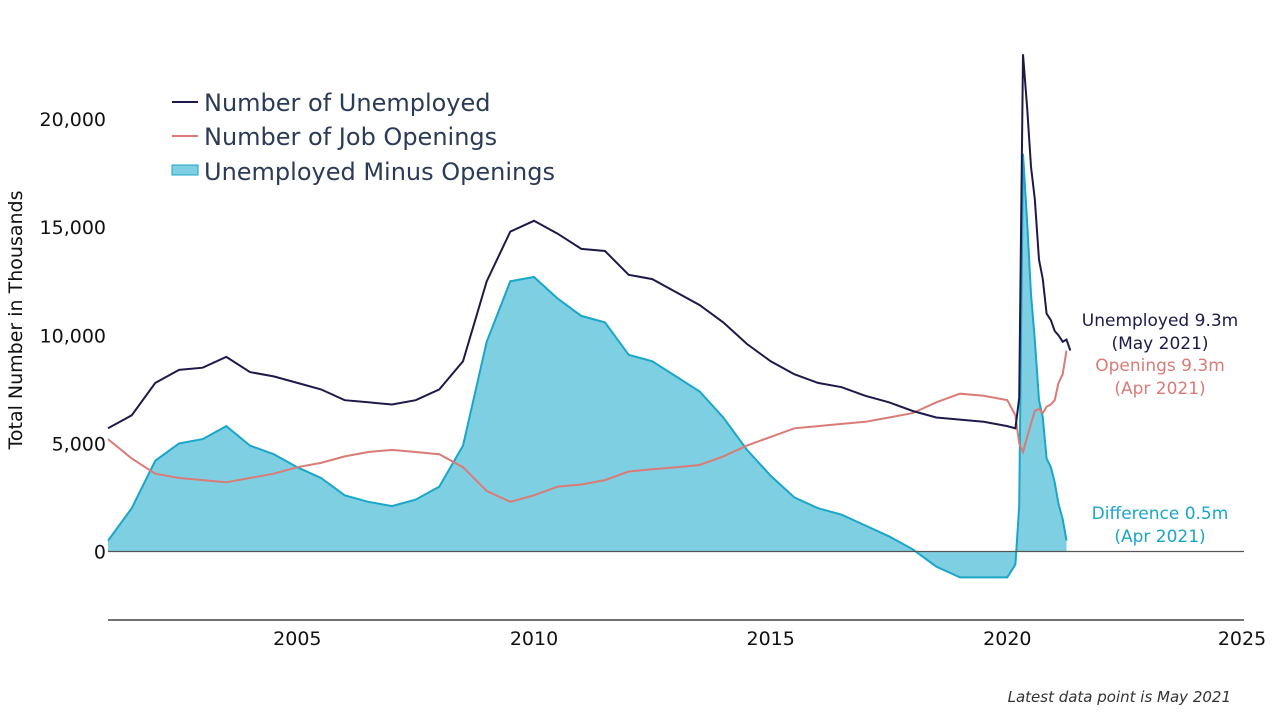 The width and height of the screenshot is (1280, 720). Describe the element at coordinates (73, 228) in the screenshot. I see `y-tick-label: 15,000` at that location.